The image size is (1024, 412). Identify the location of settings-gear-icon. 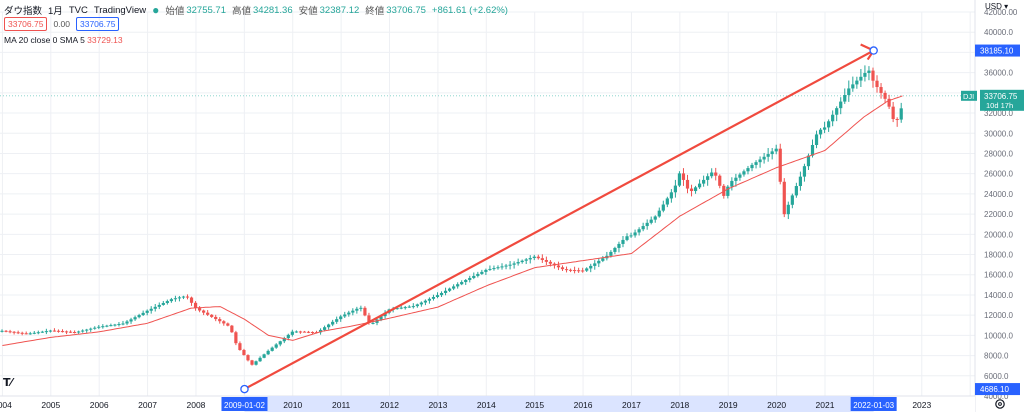
(1000, 404).